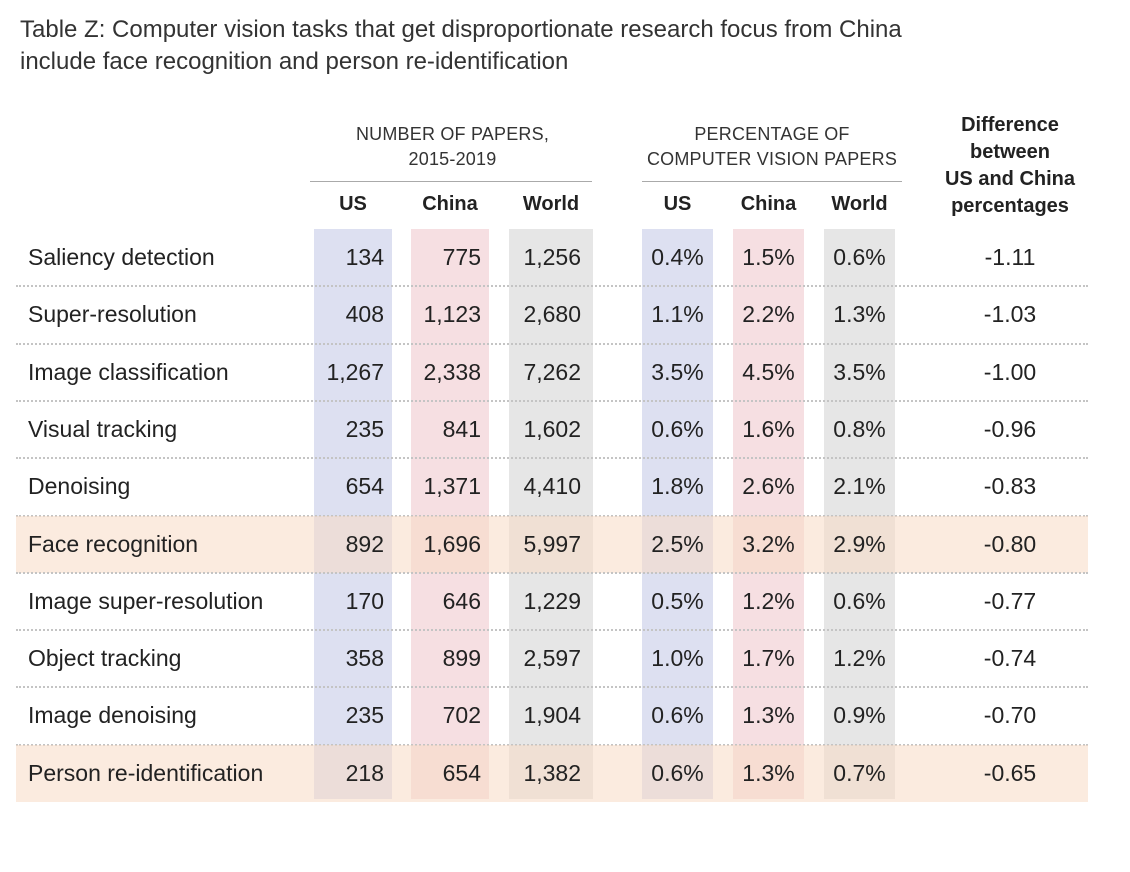 The height and width of the screenshot is (872, 1130). Describe the element at coordinates (552, 314) in the screenshot. I see `world-papers-cell: 2,680` at that location.